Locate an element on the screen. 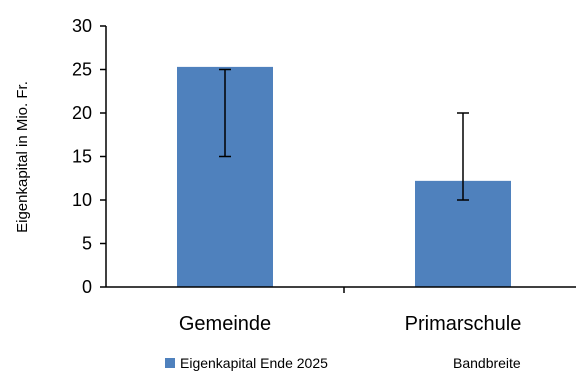 The image size is (576, 374). category-label: Primarschule is located at coordinates (463, 324).